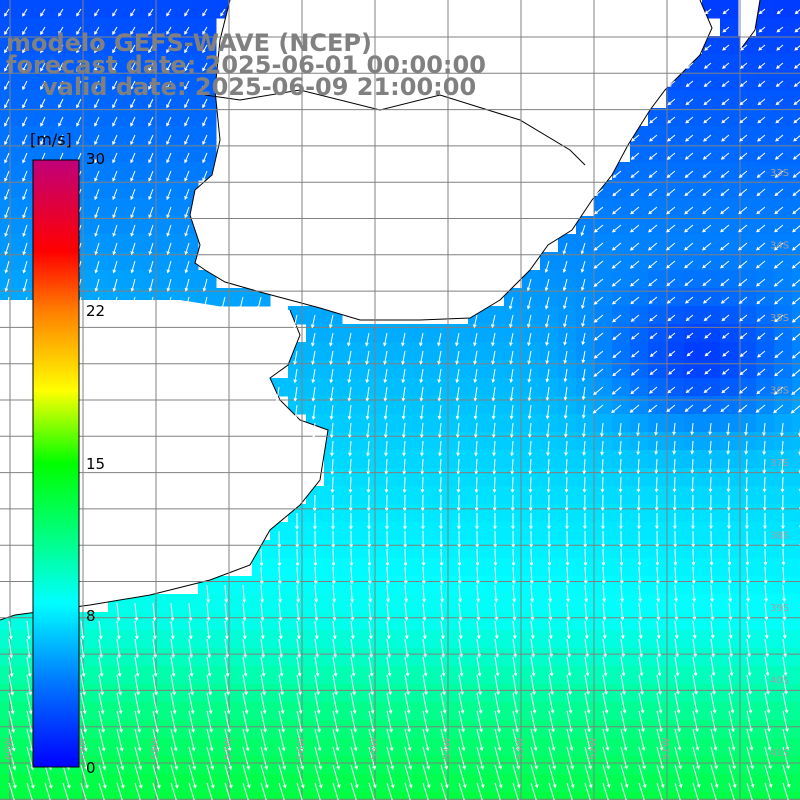  I want to click on colorbar-tick-30: 30, so click(96, 159).